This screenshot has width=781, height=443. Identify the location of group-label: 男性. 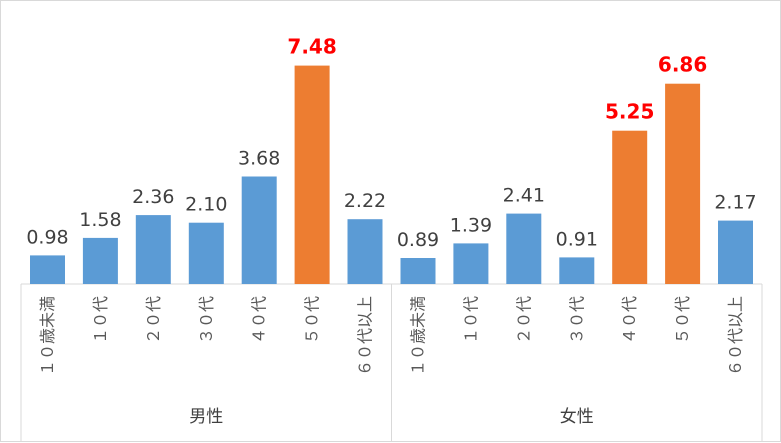
(206, 417).